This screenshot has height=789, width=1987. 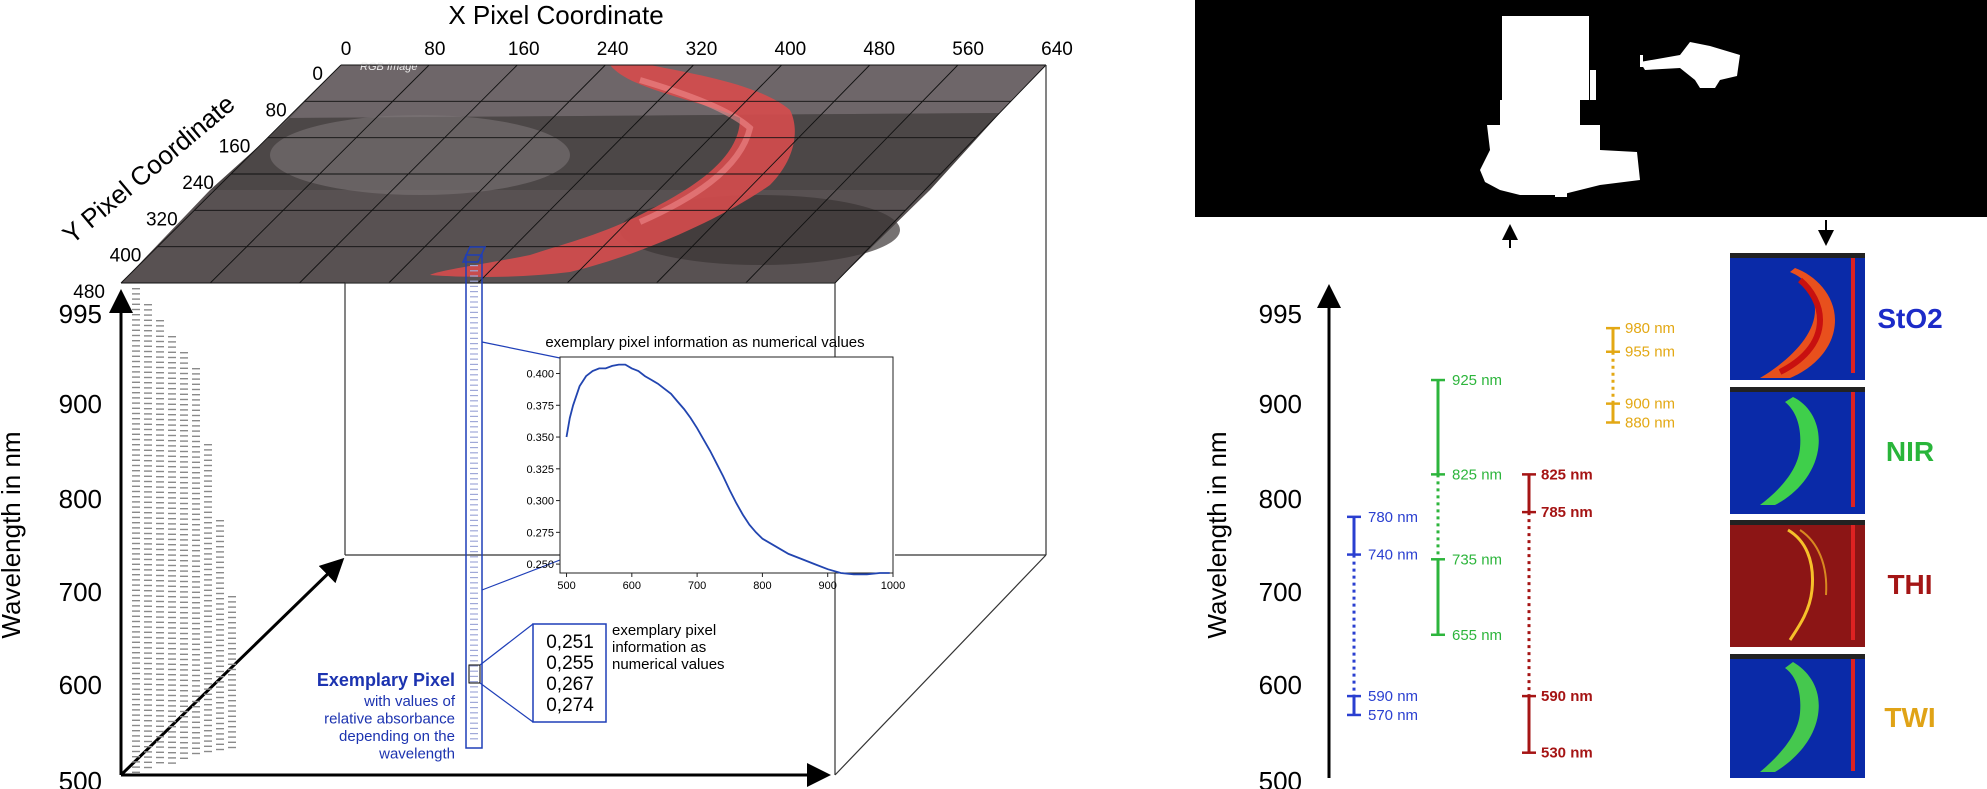 What do you see at coordinates (1567, 753) in the screenshot?
I see `thi-label: 530 nm` at bounding box center [1567, 753].